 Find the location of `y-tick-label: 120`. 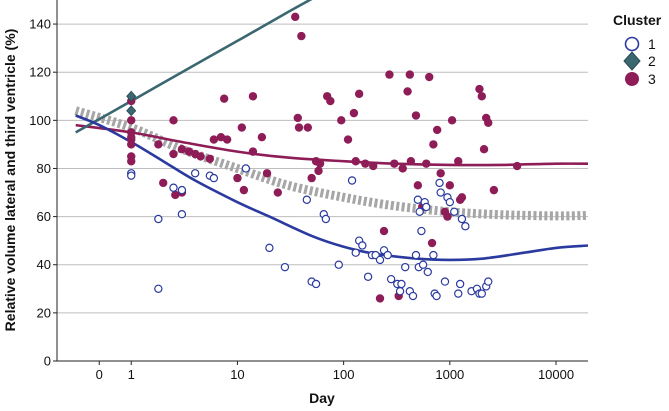

y-tick-label: 120 is located at coordinates (40, 72).